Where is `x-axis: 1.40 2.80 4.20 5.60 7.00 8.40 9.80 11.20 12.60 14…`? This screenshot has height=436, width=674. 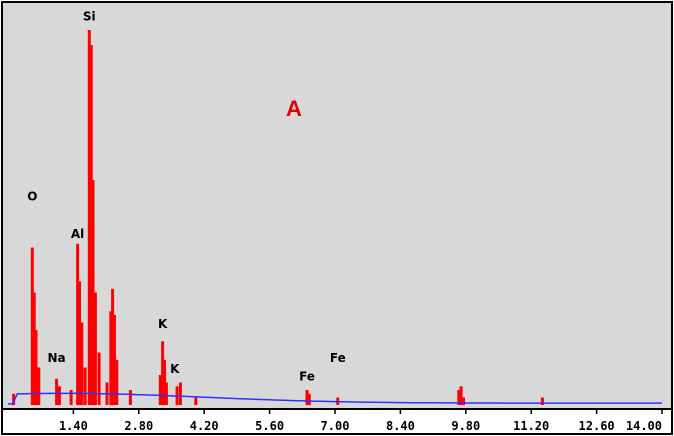
x-axis: 1.40 2.80 4.20 5.60 7.00 8.40 9.80 11.20 12.60 14… is located at coordinates (361, 421).